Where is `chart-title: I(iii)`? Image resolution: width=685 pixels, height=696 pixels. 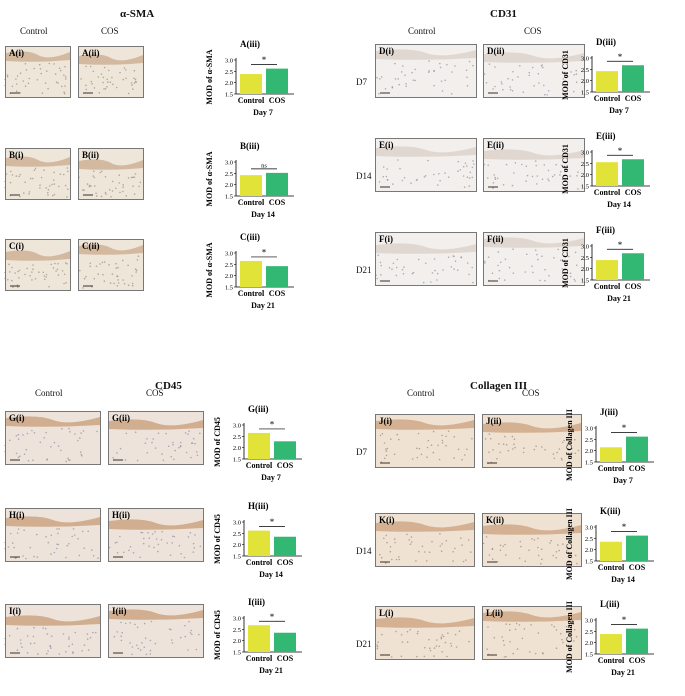 chart-title: I(iii) is located at coordinates (256, 602).